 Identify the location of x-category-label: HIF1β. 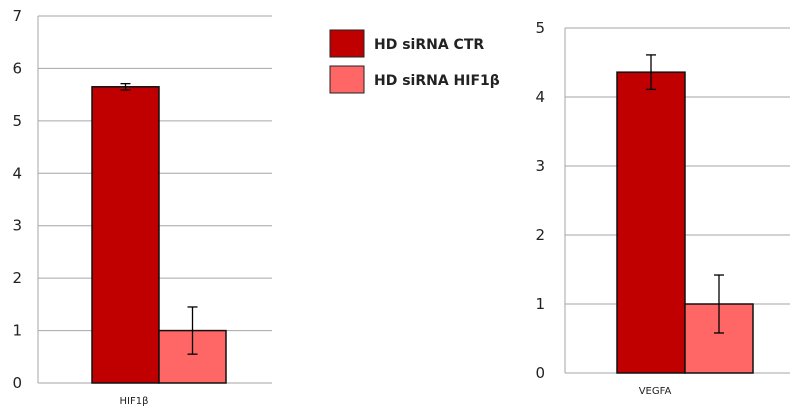
(134, 401).